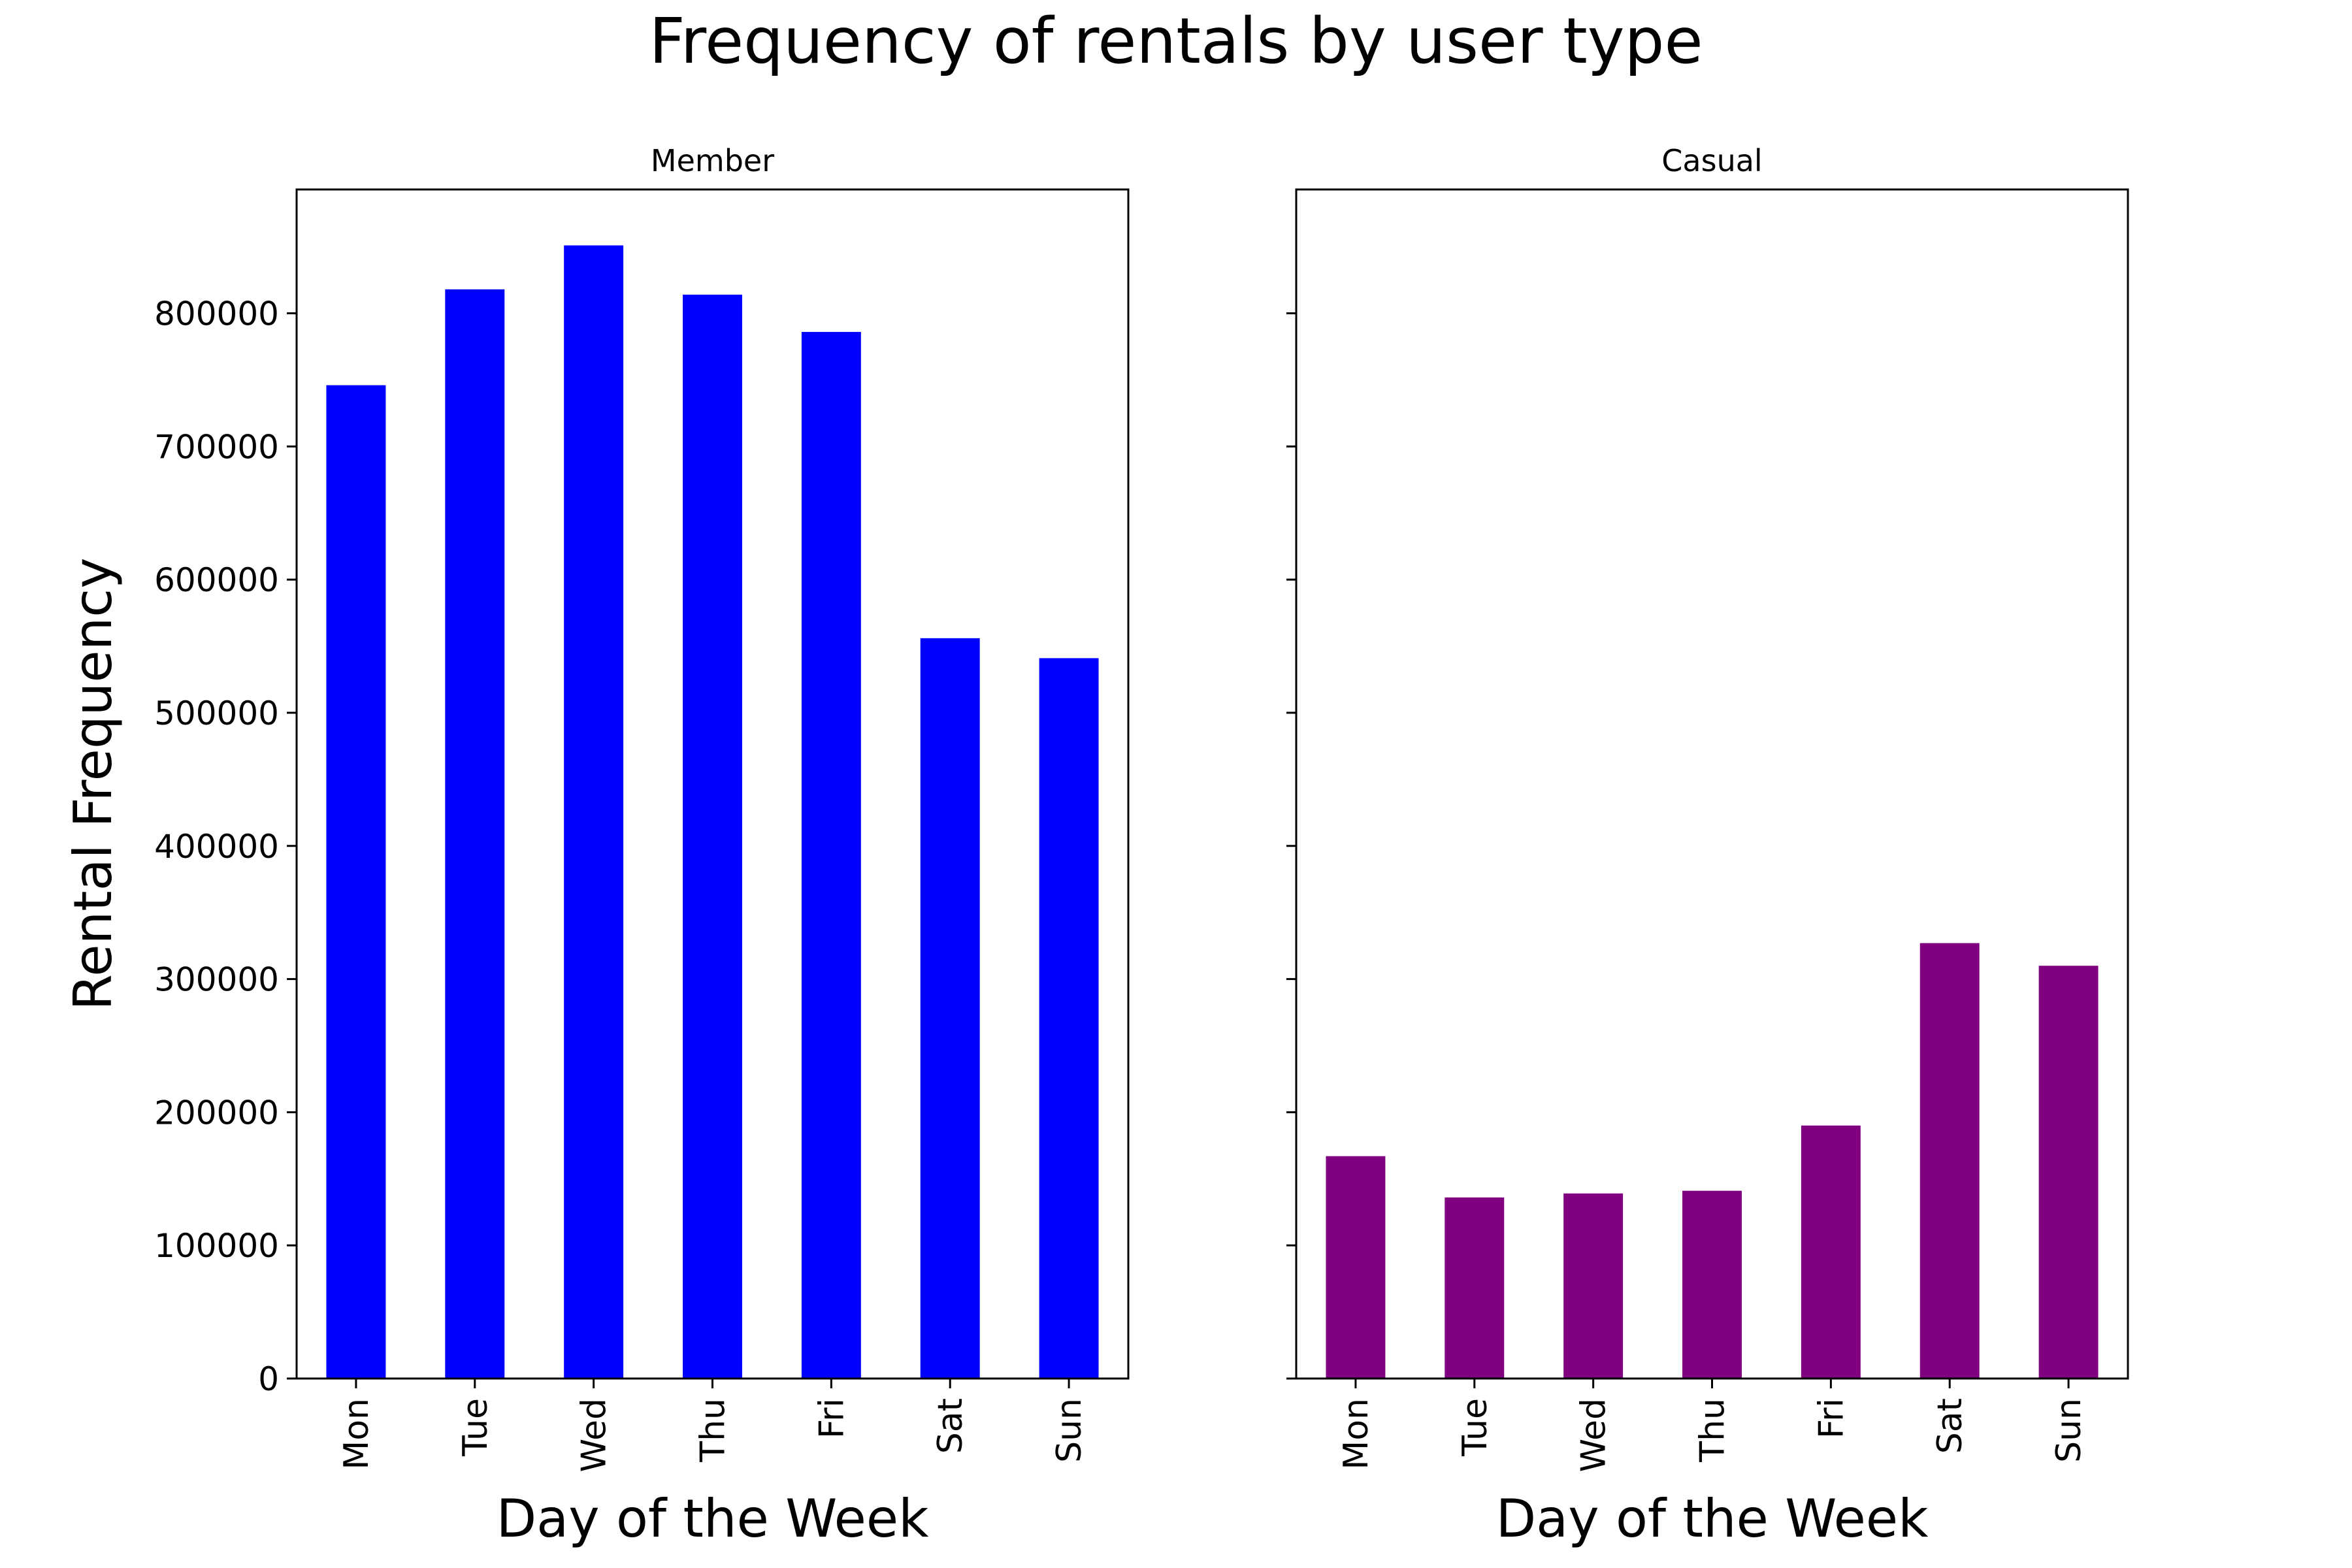 This screenshot has height=1568, width=2352. I want to click on member-xtick-label: Fri, so click(831, 1418).